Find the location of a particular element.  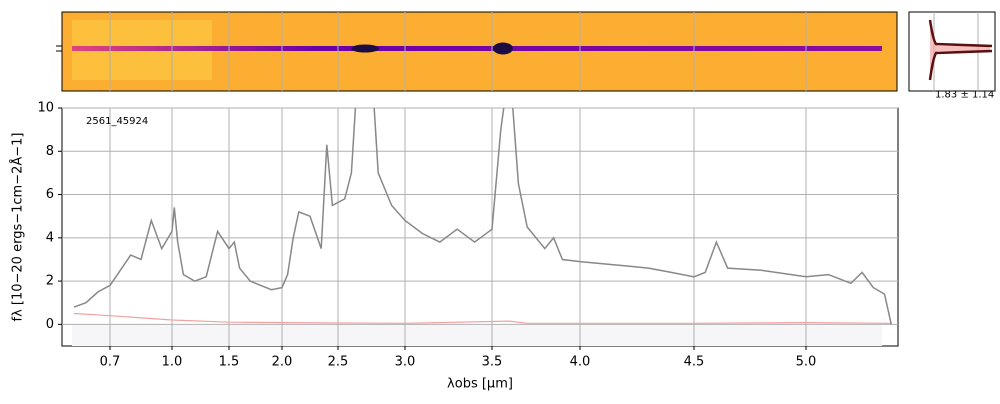

y-tick-label: 4 is located at coordinates (50, 237).